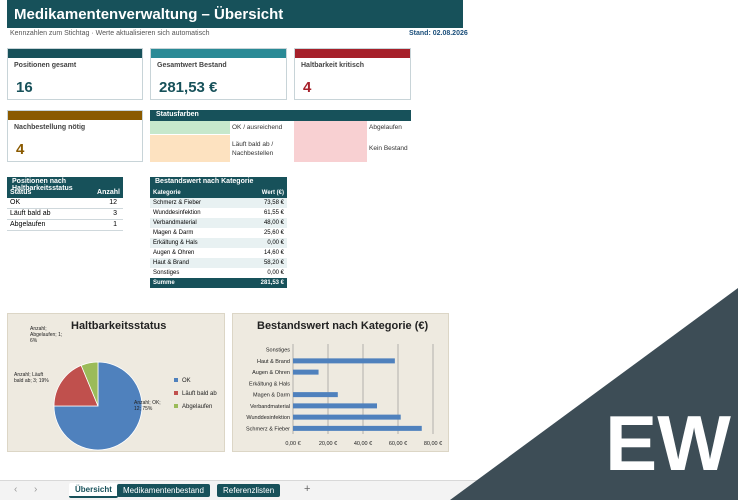 This screenshot has height=500, width=738. I want to click on swatch-label-bald: Läuft bald ab / Nachbestellen, so click(253, 149).